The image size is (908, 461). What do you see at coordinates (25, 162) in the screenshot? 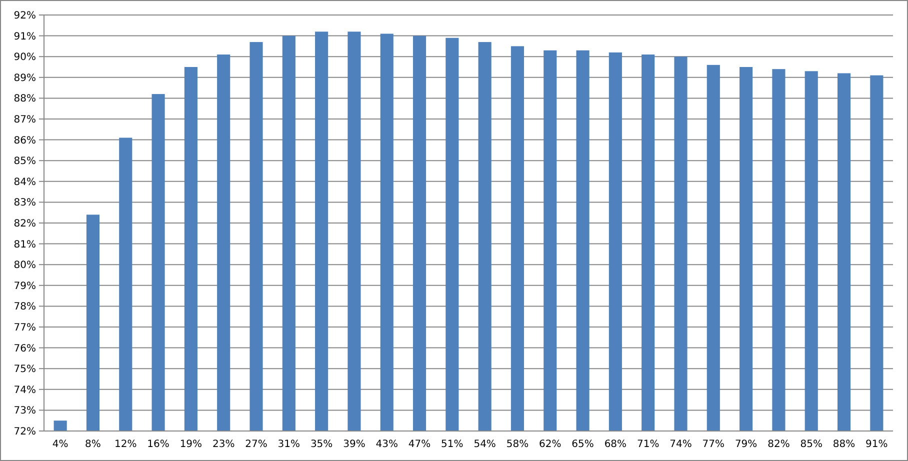
I see `y-tick-label: 85%` at bounding box center [25, 162].